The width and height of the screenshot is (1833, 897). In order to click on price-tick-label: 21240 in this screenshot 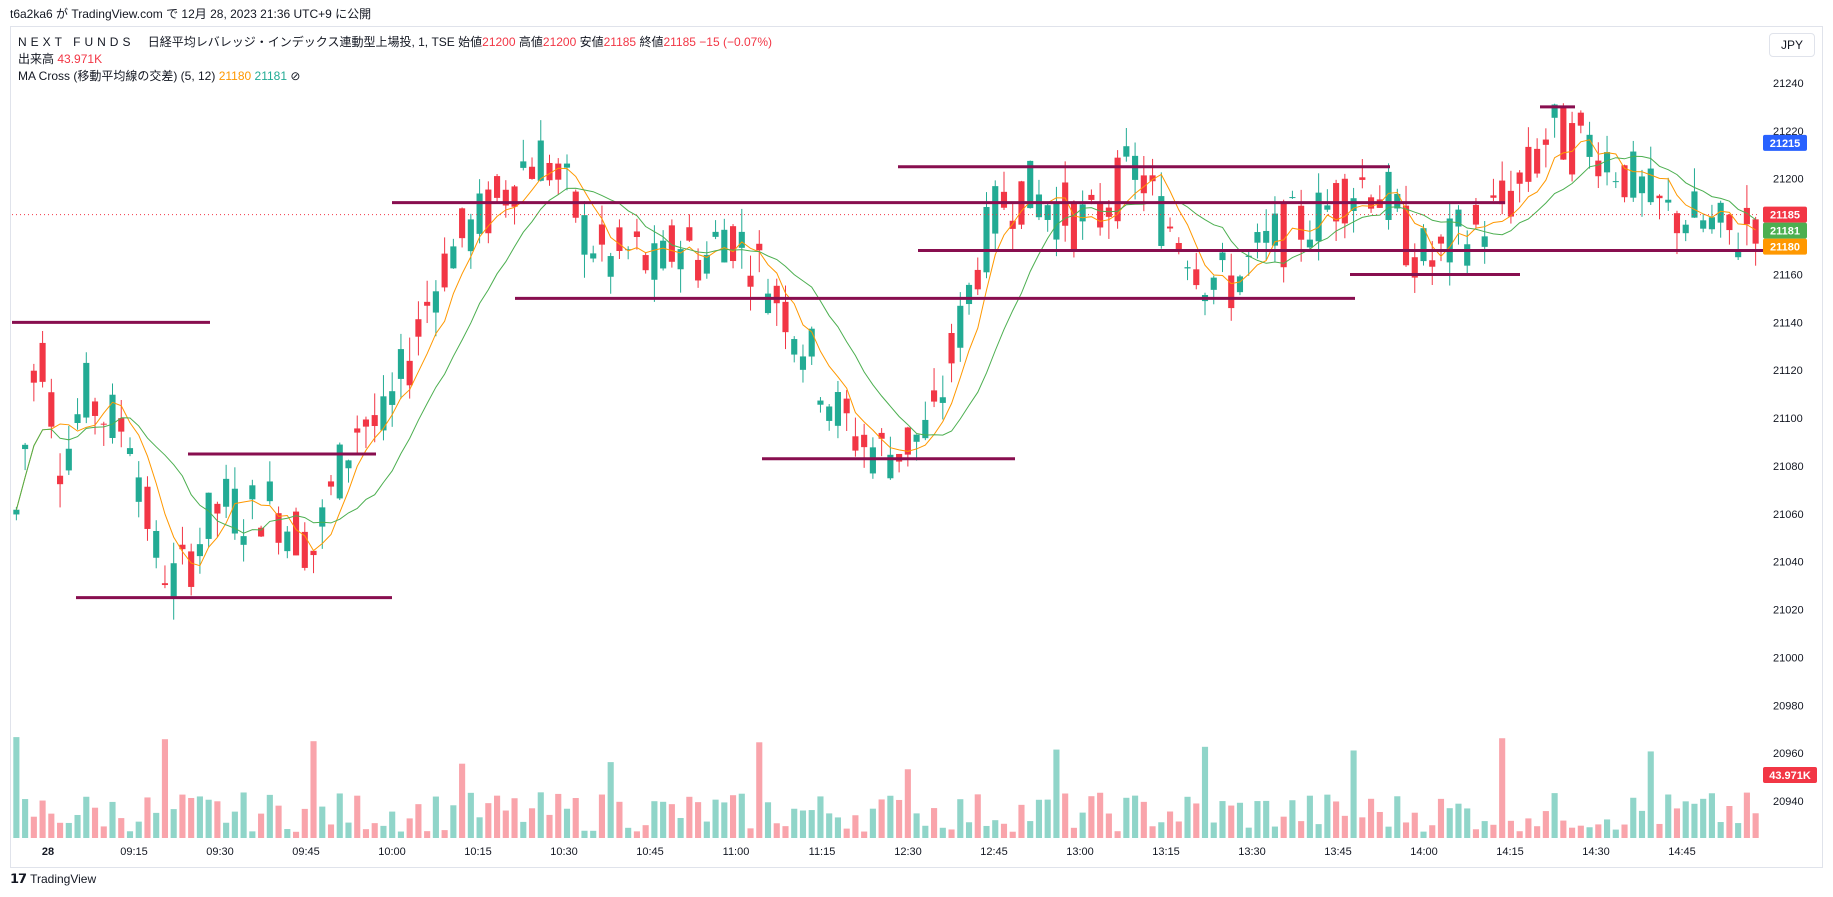, I will do `click(1788, 84)`.